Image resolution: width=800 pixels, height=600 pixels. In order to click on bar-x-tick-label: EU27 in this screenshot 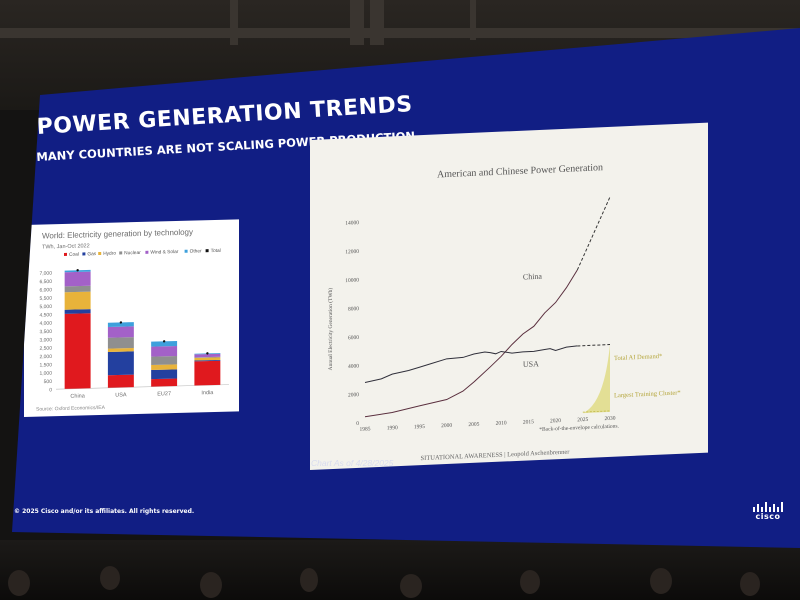, I will do `click(164, 394)`.